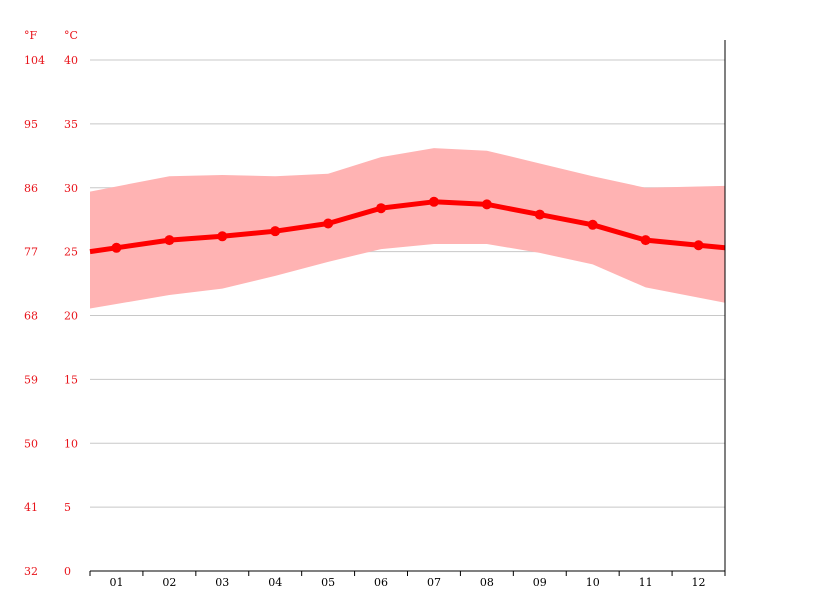  Describe the element at coordinates (31, 507) in the screenshot. I see `y-tick-f-label: 41` at that location.